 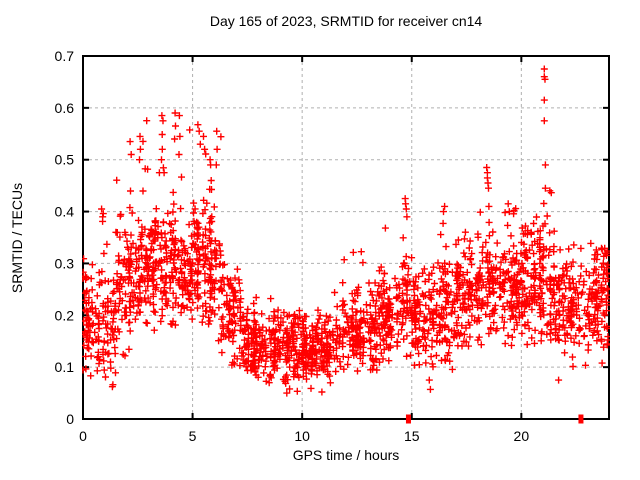 I want to click on y-tick-label: 0.4, so click(x=65, y=212).